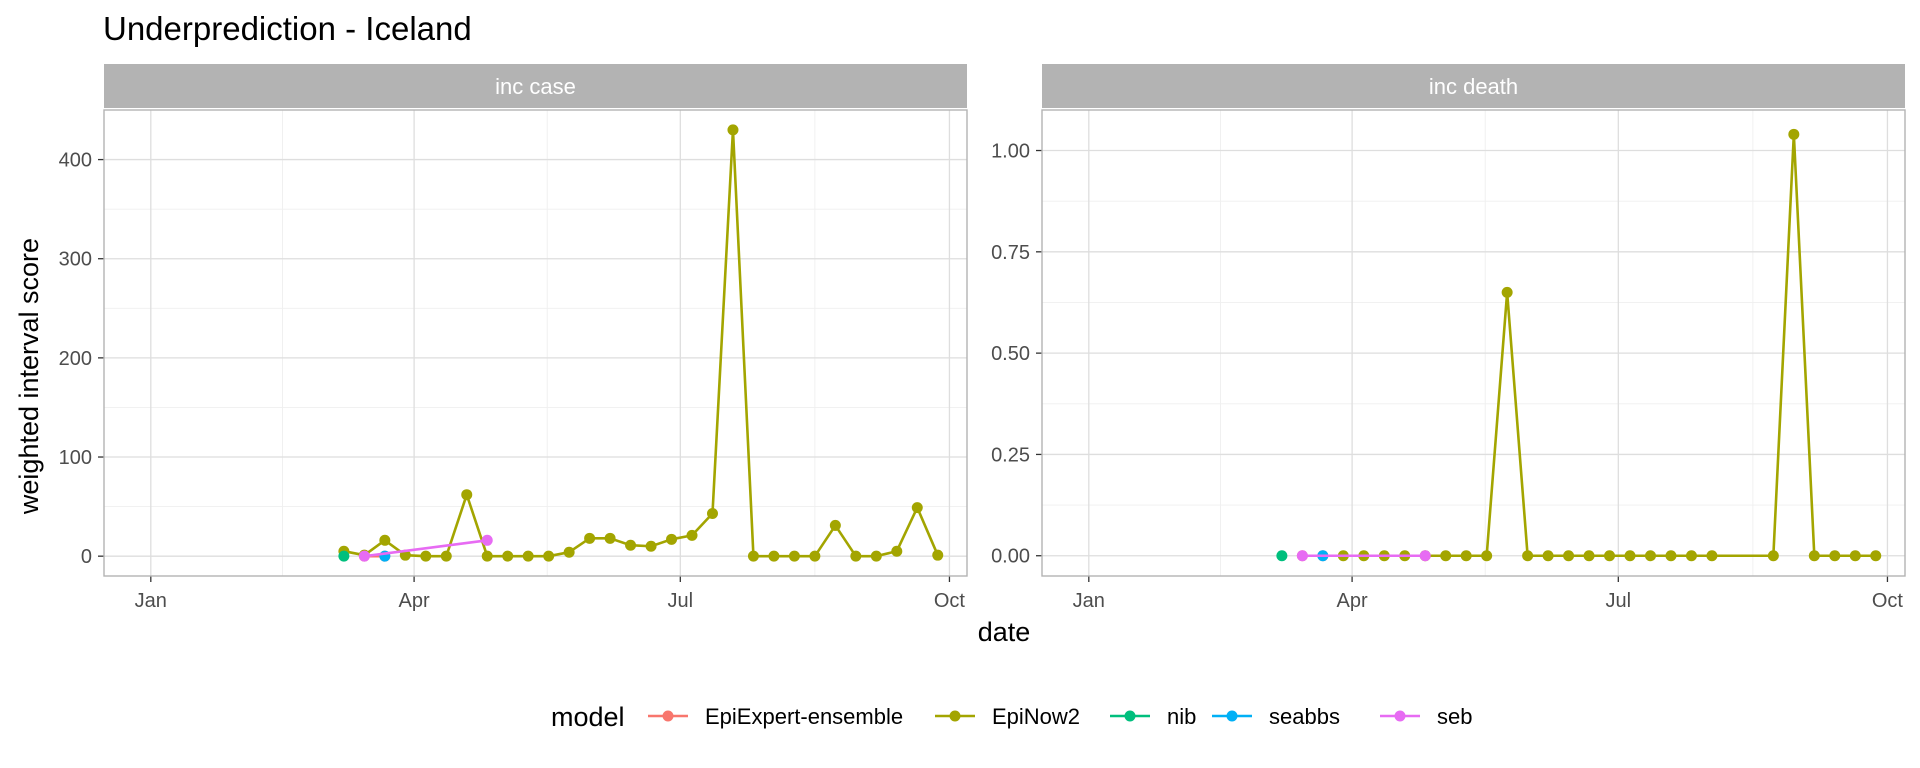 This screenshot has width=1920, height=768. Describe the element at coordinates (1036, 716) in the screenshot. I see `legend-label: EpiNow2` at that location.